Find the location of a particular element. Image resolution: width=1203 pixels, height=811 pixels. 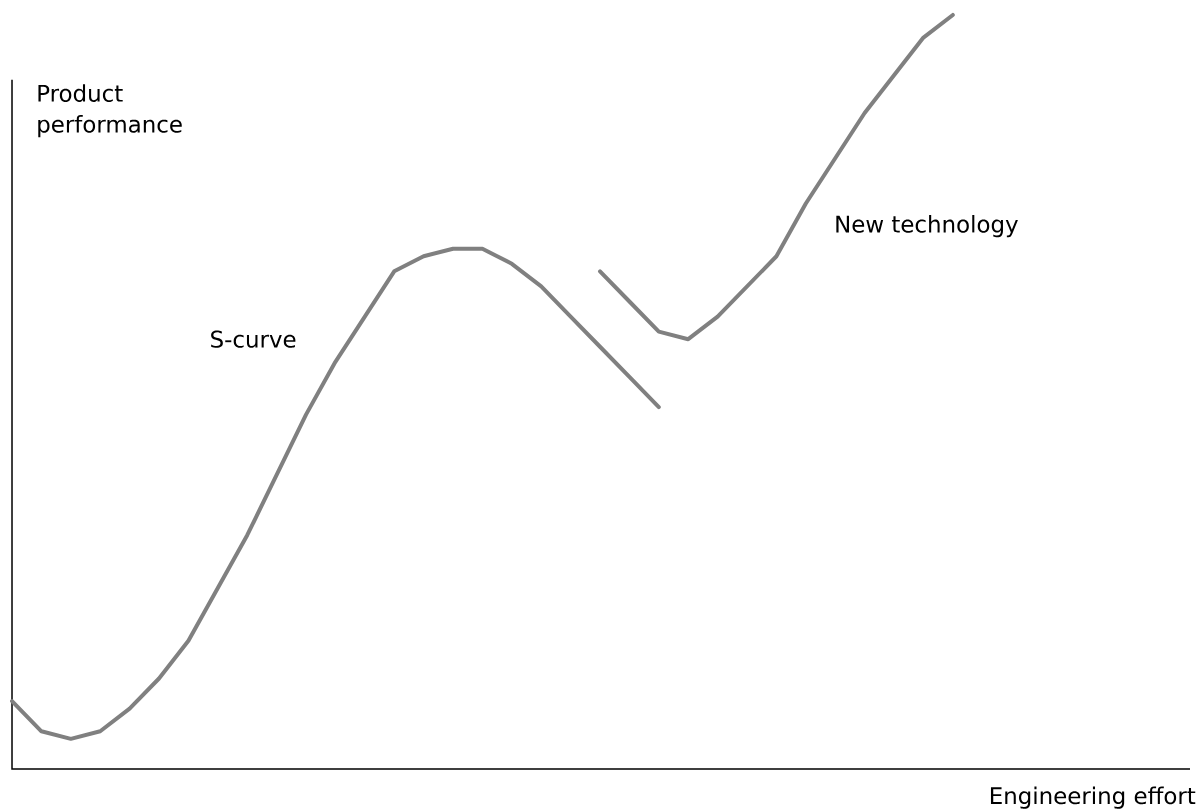

series-label: New technology is located at coordinates (927, 226).